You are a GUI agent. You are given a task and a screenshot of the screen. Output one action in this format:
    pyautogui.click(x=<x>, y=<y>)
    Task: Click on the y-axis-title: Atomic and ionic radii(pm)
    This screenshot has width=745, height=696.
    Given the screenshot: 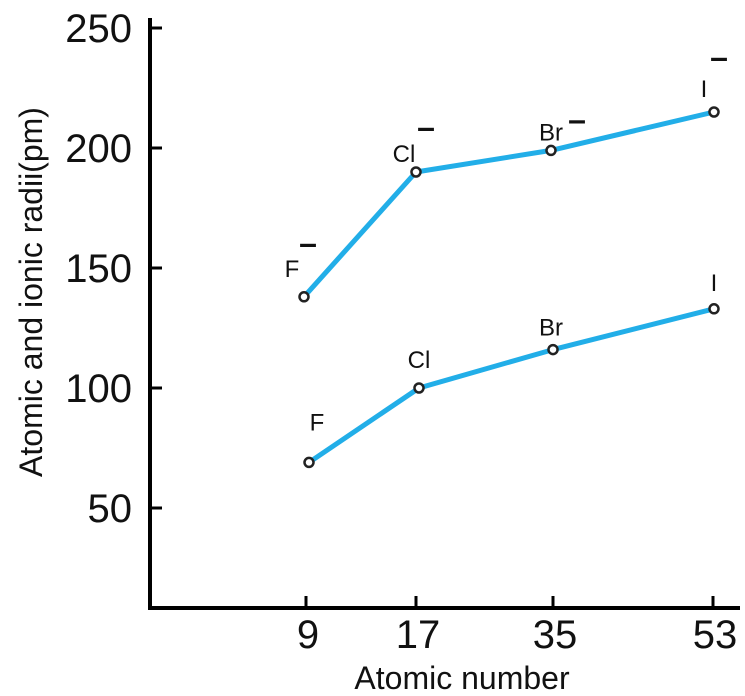 What is the action you would take?
    pyautogui.click(x=31, y=292)
    